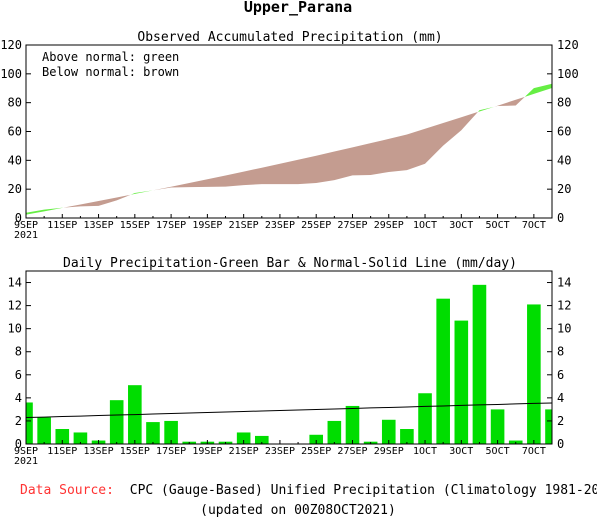 Image resolution: width=597 pixels, height=518 pixels. I want to click on accum-xtick-label: 5OCT, so click(498, 225).